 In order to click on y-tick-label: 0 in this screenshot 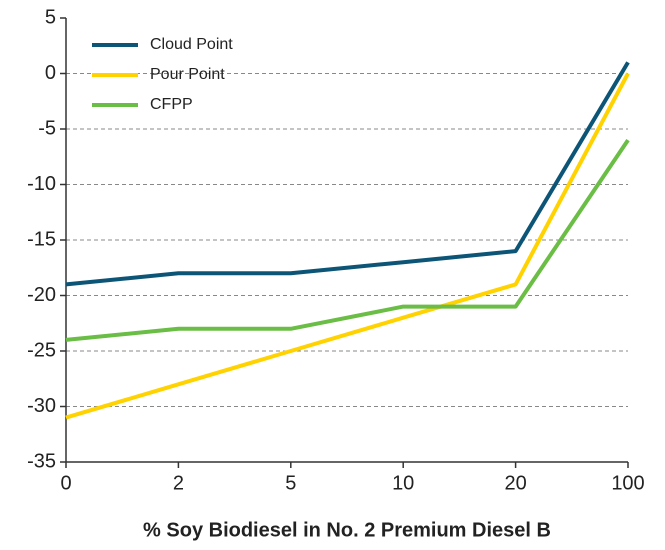, I will do `click(50, 73)`.